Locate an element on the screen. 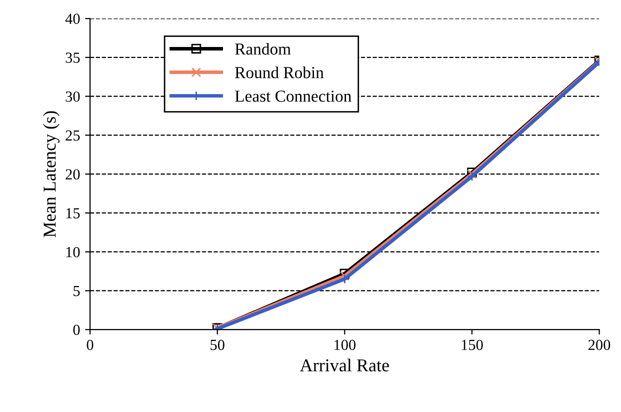 The height and width of the screenshot is (412, 621). legend-label: Random is located at coordinates (263, 48).